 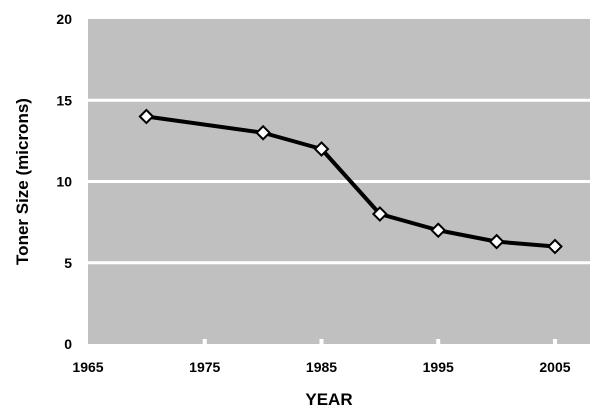 I want to click on x-axis-ticks, so click(x=379, y=341).